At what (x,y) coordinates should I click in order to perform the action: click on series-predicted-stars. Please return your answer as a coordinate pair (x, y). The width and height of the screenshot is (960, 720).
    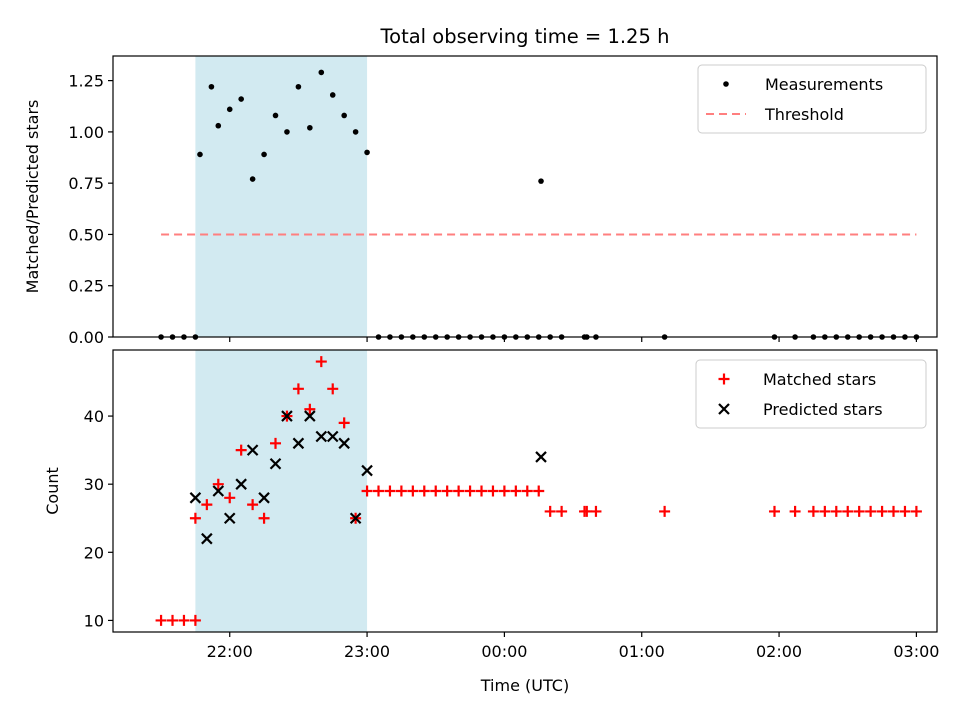
    Looking at the image, I should click on (368, 477).